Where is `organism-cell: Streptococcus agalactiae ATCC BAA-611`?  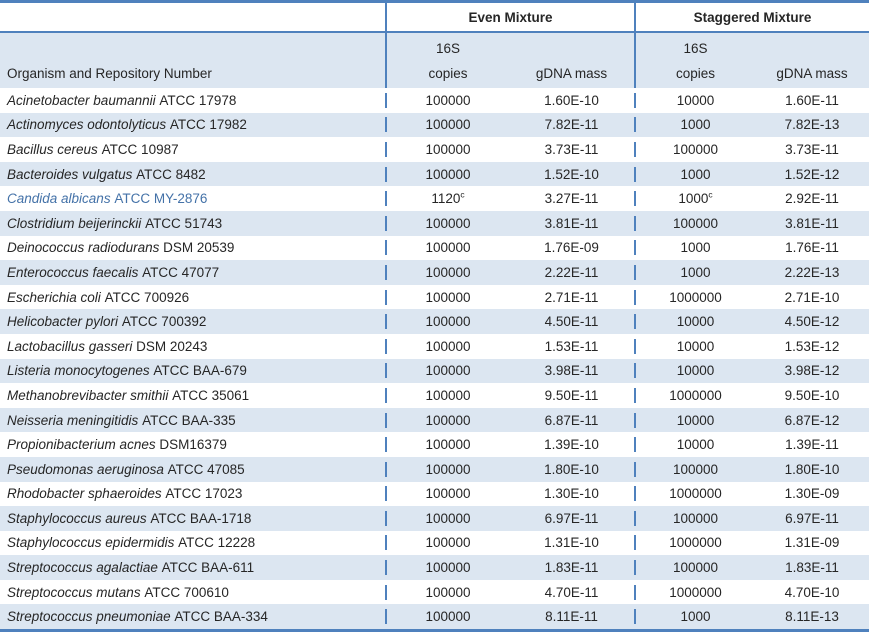
organism-cell: Streptococcus agalactiae ATCC BAA-611 is located at coordinates (192, 567).